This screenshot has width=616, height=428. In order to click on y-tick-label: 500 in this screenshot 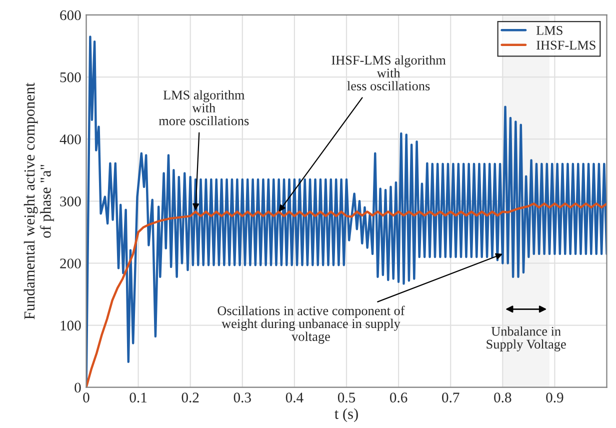, I will do `click(70, 77)`.